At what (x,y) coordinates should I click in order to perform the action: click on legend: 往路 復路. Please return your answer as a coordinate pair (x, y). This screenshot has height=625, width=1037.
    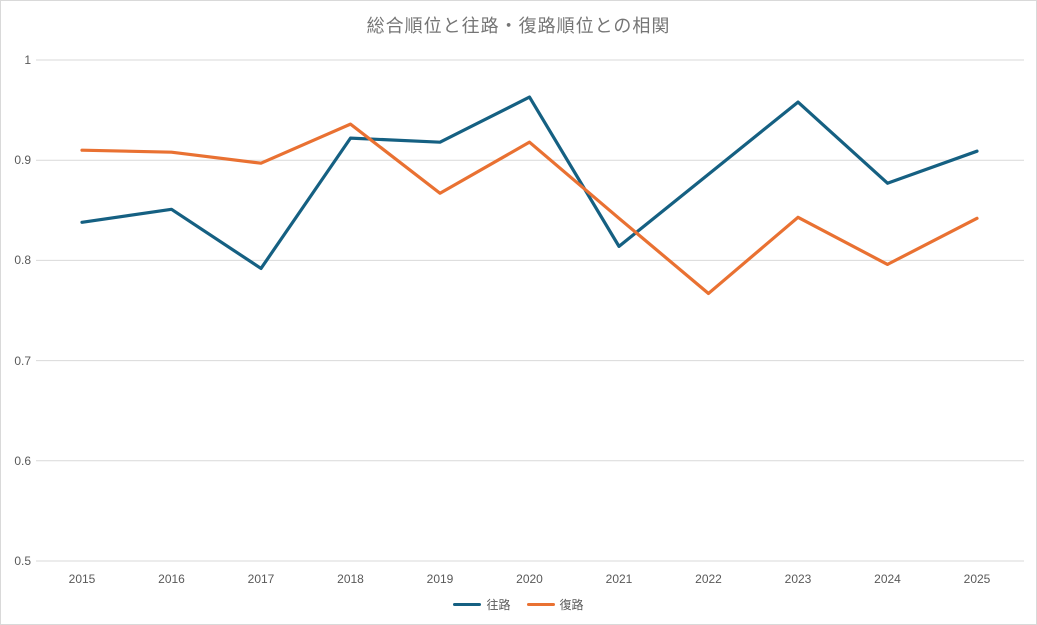
    Looking at the image, I should click on (518, 604).